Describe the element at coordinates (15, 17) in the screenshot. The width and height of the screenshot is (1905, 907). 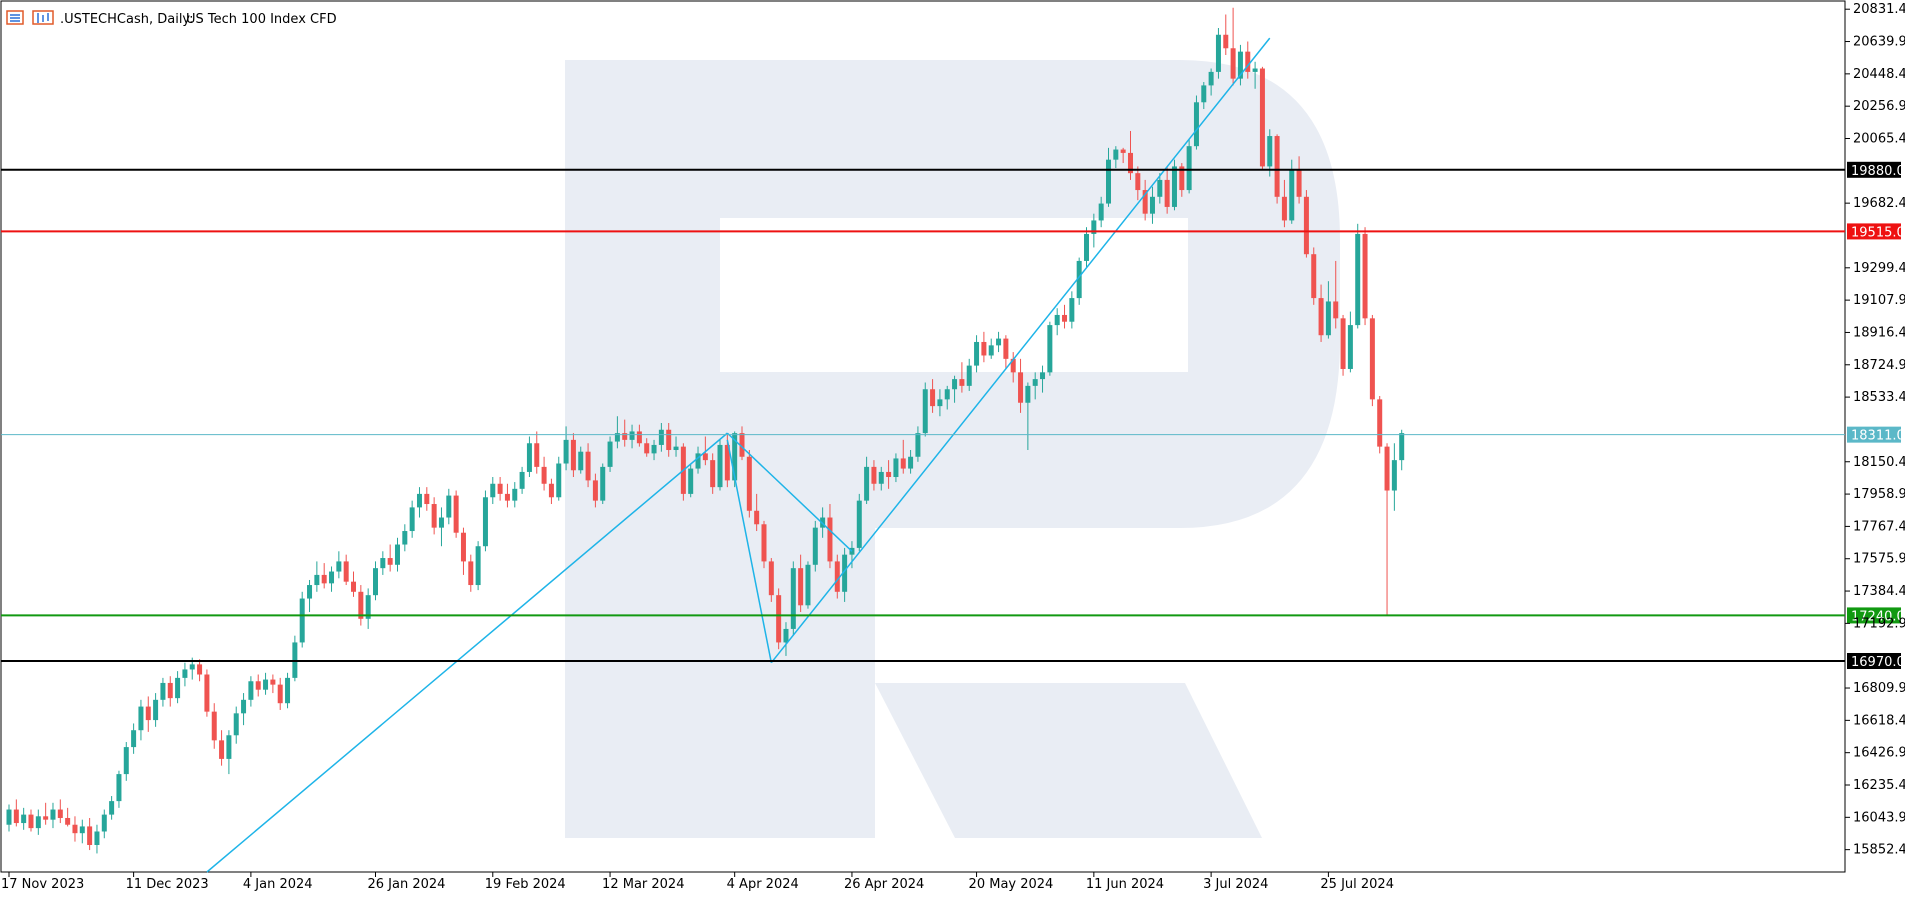
I see `chart-list-icon` at that location.